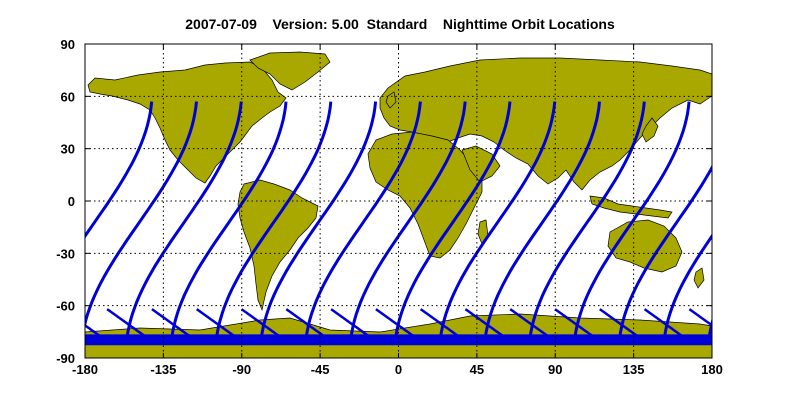 Image resolution: width=800 pixels, height=400 pixels. I want to click on land-japan, so click(650, 130).